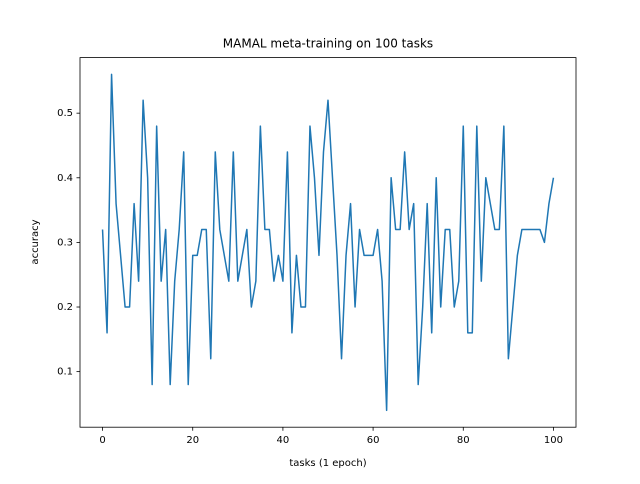 The height and width of the screenshot is (484, 640). What do you see at coordinates (553, 440) in the screenshot?
I see `x-tick-label: 100` at bounding box center [553, 440].